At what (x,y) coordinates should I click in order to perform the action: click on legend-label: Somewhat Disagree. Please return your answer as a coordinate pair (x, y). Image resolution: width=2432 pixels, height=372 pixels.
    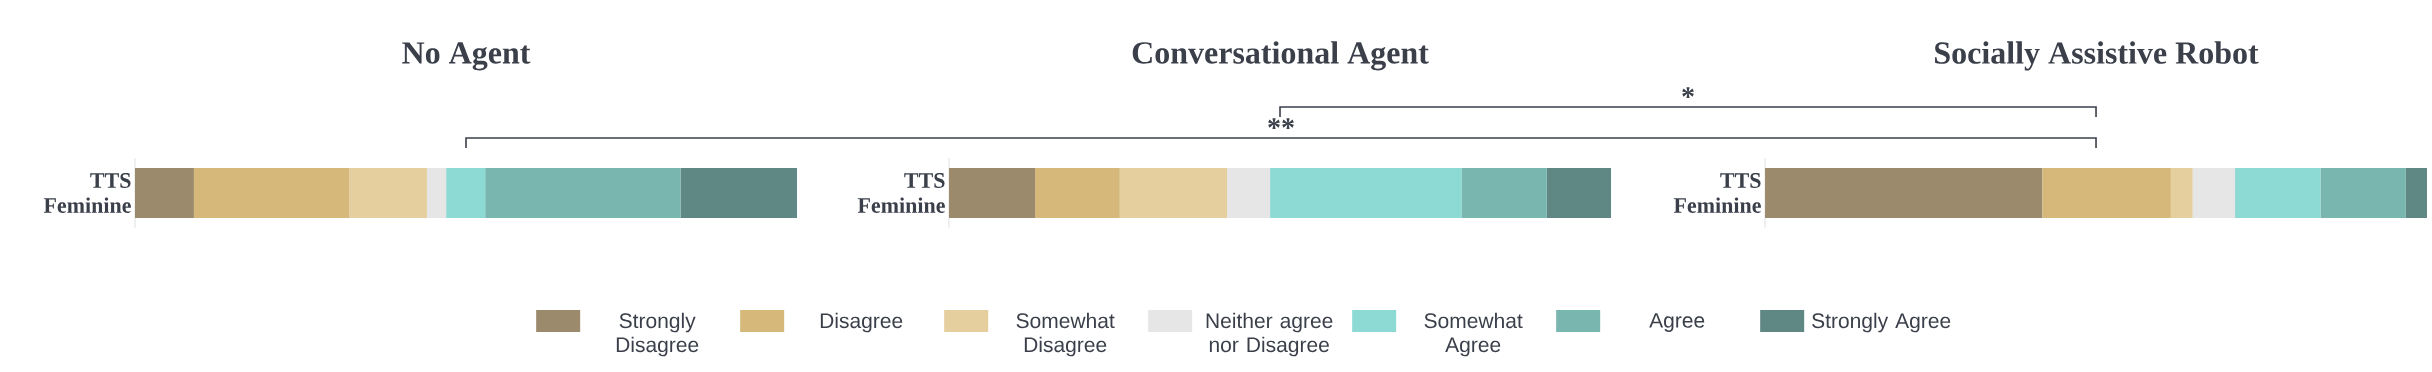
    Looking at the image, I should click on (1065, 334).